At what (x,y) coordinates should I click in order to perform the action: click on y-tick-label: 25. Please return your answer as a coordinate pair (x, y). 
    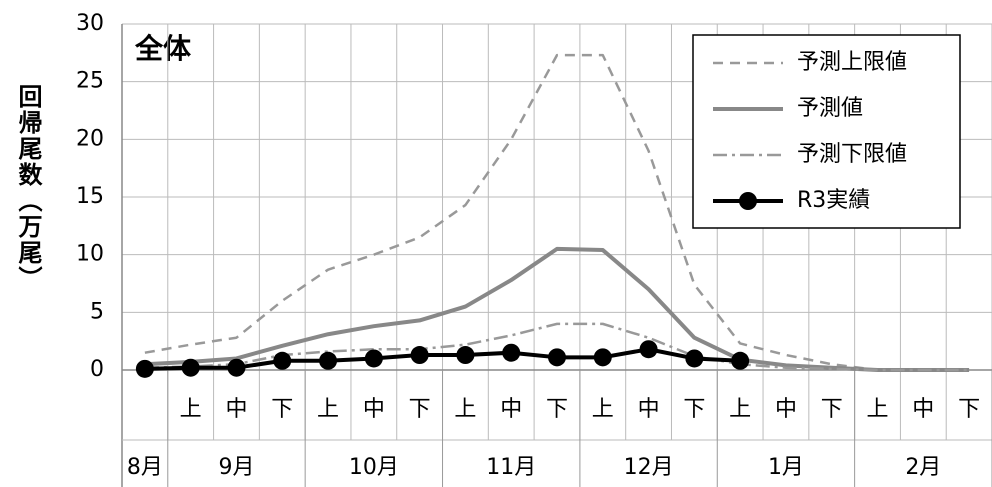
    Looking at the image, I should click on (90, 81).